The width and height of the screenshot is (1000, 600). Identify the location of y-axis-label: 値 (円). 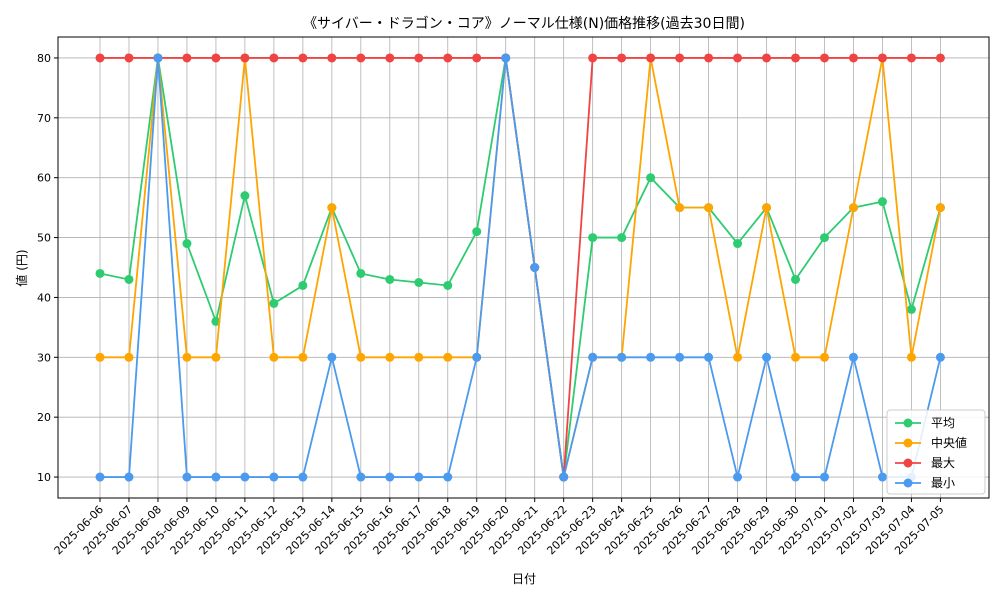
(21, 267).